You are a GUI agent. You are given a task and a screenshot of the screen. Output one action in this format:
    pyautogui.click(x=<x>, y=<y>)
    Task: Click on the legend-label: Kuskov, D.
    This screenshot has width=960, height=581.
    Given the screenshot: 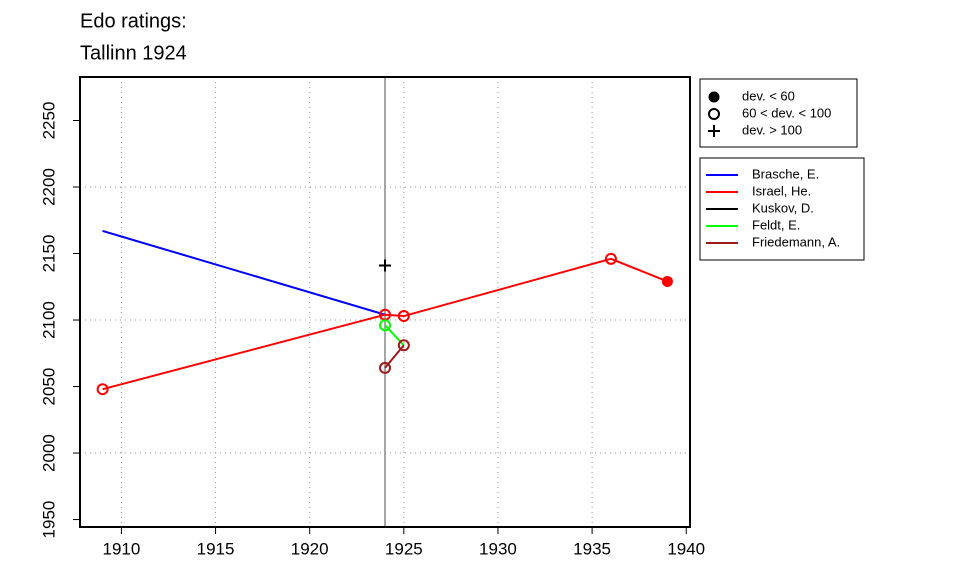 What is the action you would take?
    pyautogui.click(x=783, y=207)
    